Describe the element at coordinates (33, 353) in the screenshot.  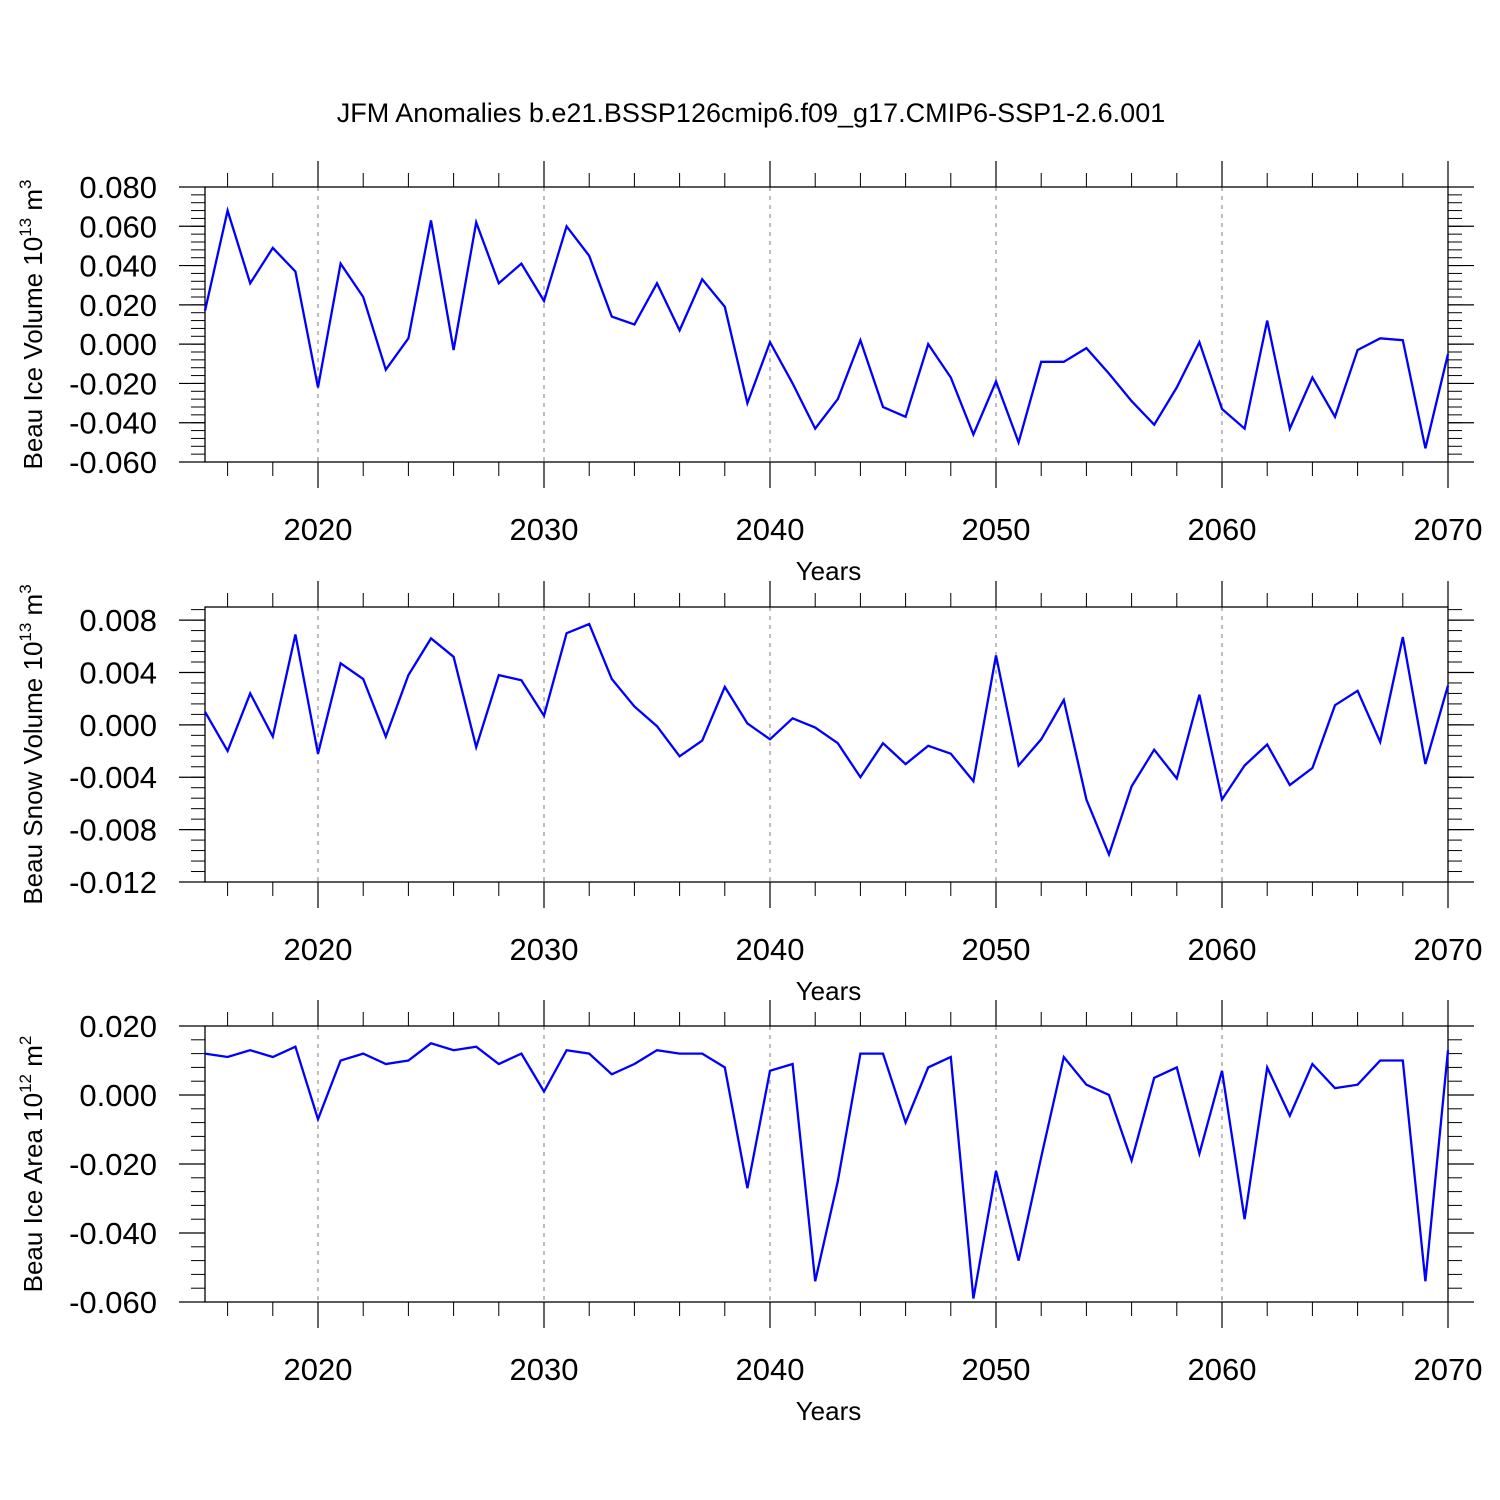
I see `y-axis-label-text: Beau Ice Volume 10` at that location.